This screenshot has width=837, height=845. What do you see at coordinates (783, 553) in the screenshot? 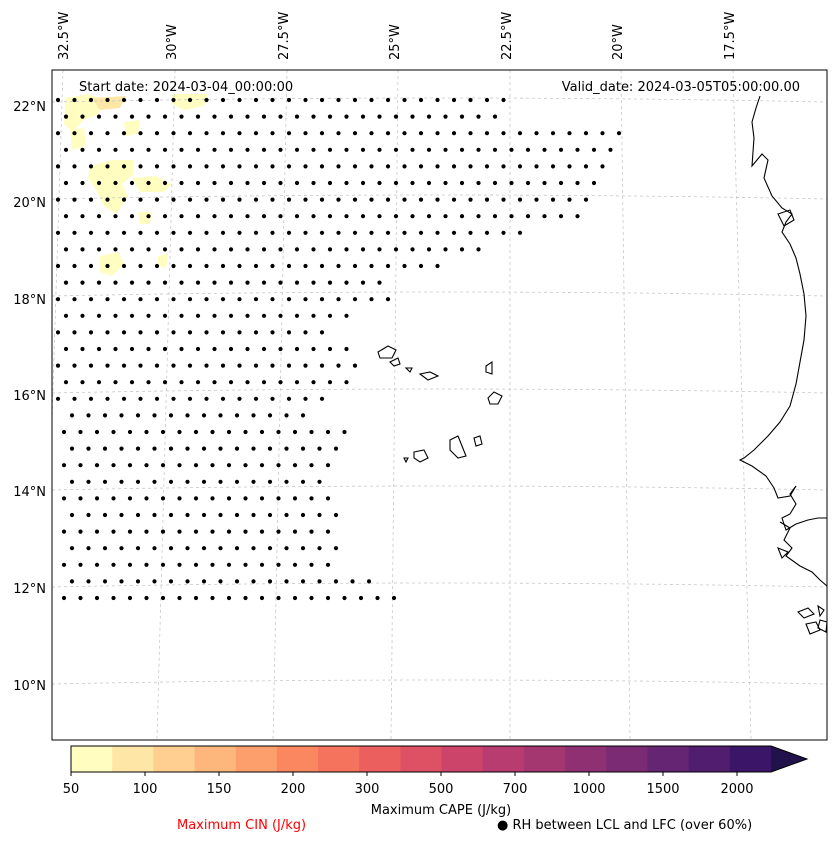
I see `coastal-island` at bounding box center [783, 553].